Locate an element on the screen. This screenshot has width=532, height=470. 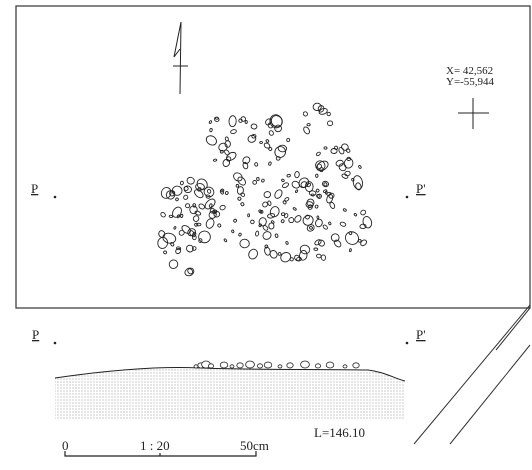
section-point-p-prime-marker is located at coordinates (407, 343).